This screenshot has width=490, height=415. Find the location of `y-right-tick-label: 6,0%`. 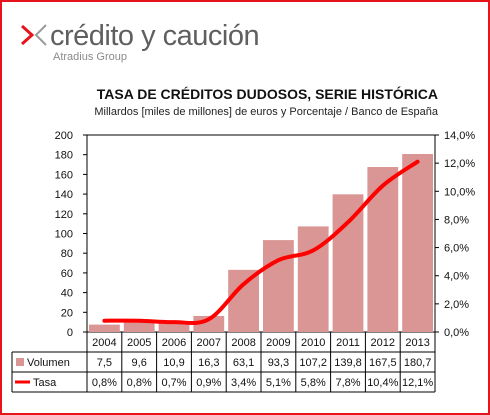

y-right-tick-label: 6,0% is located at coordinates (456, 249).